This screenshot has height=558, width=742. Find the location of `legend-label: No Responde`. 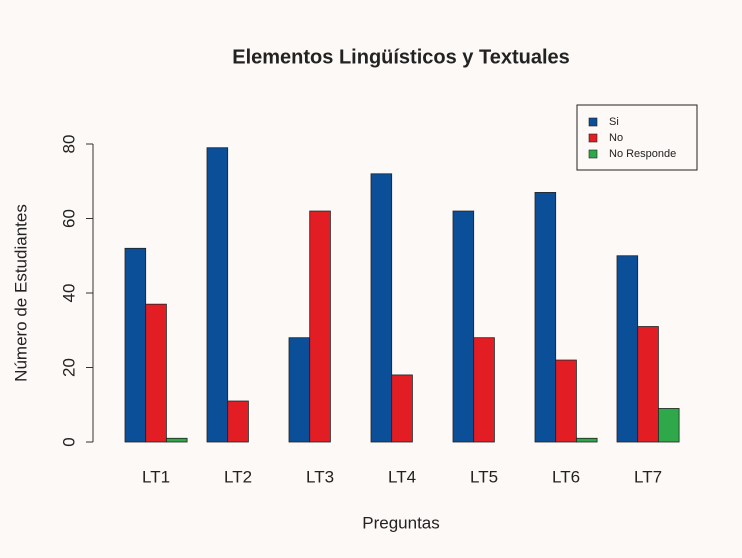

legend-label: No Responde is located at coordinates (642, 154).